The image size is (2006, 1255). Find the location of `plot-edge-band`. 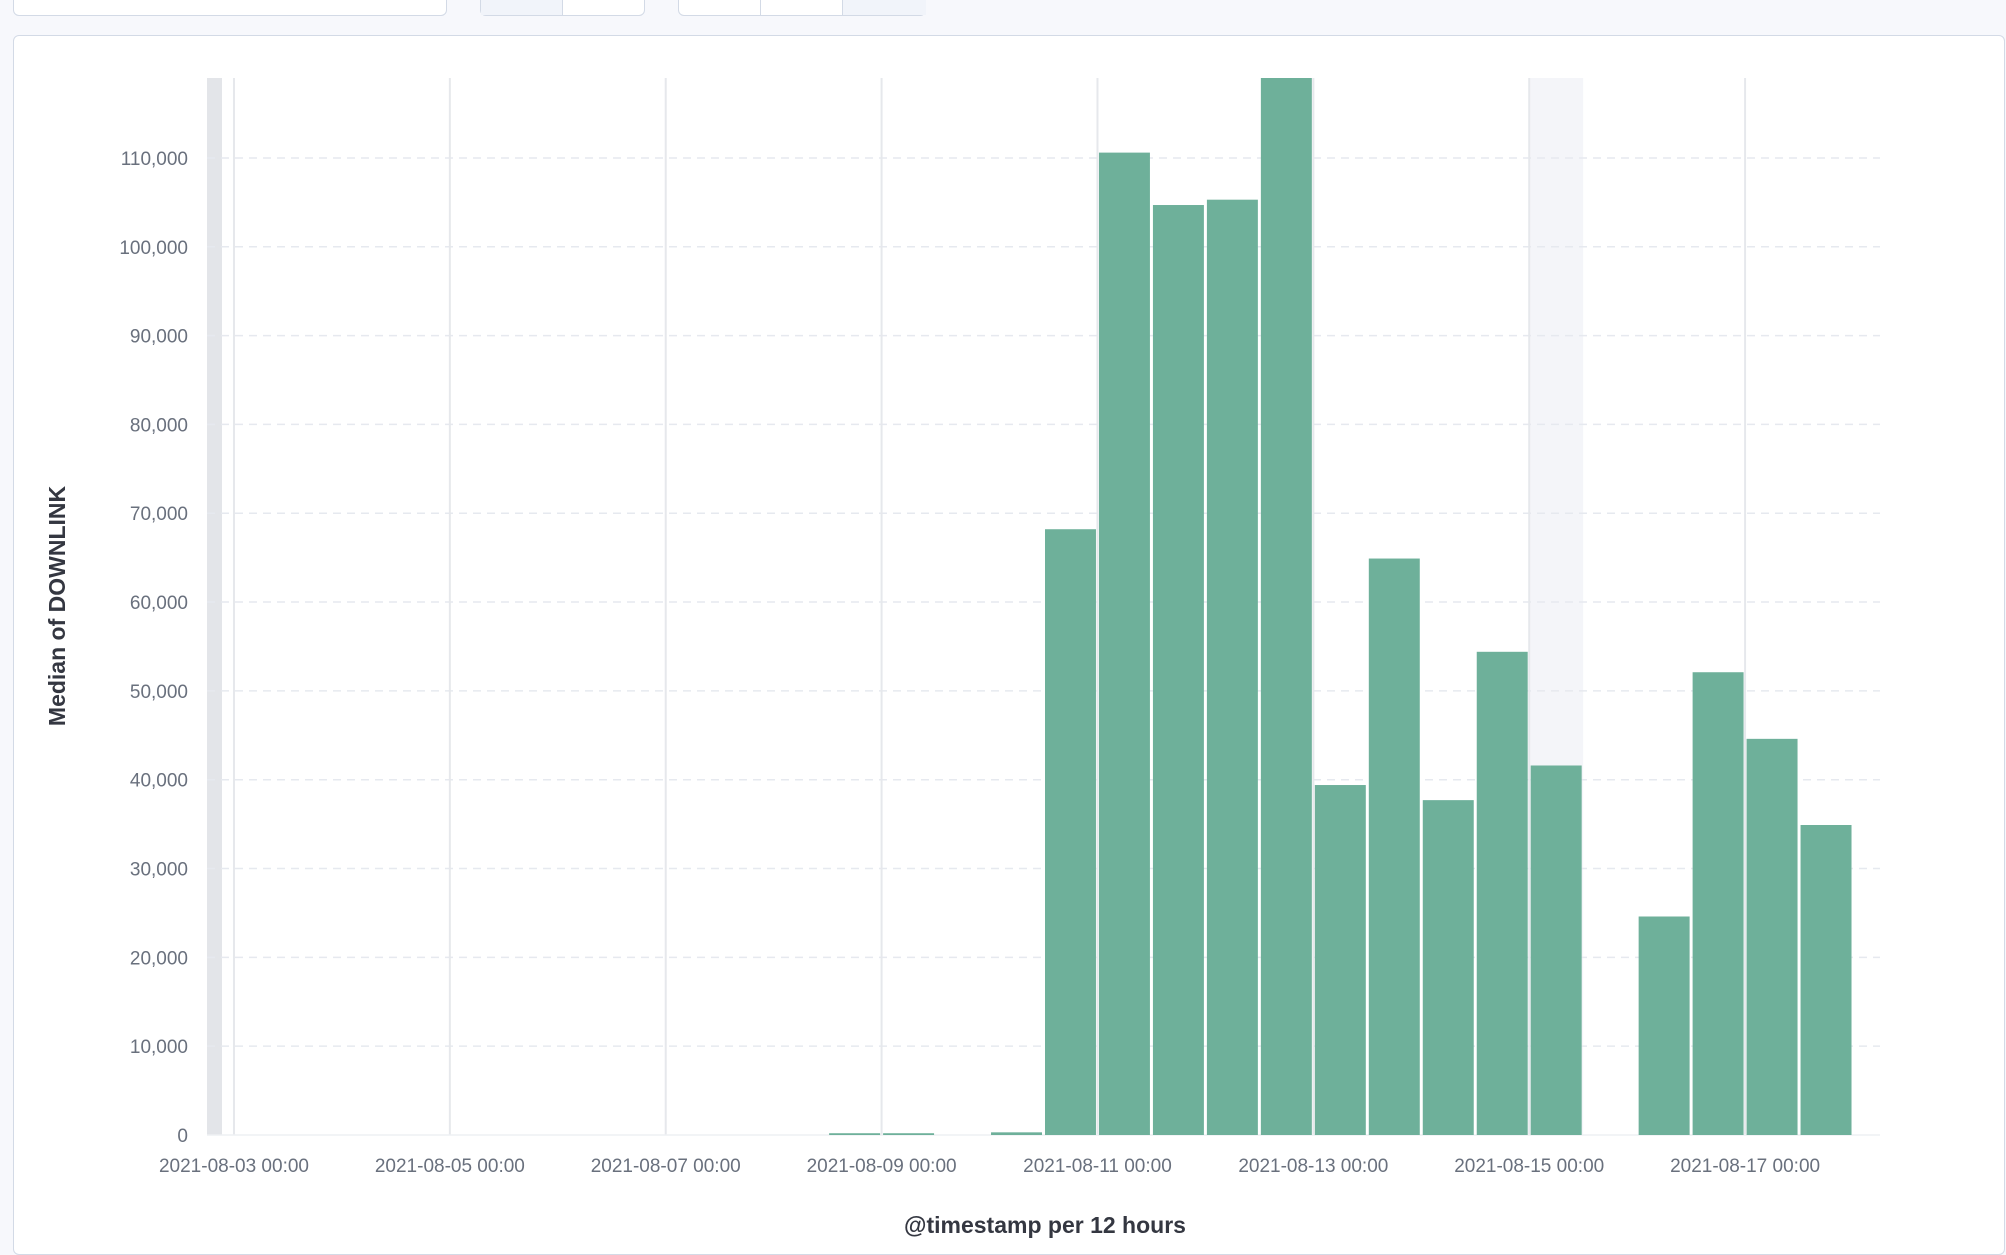

plot-edge-band is located at coordinates (214, 606).